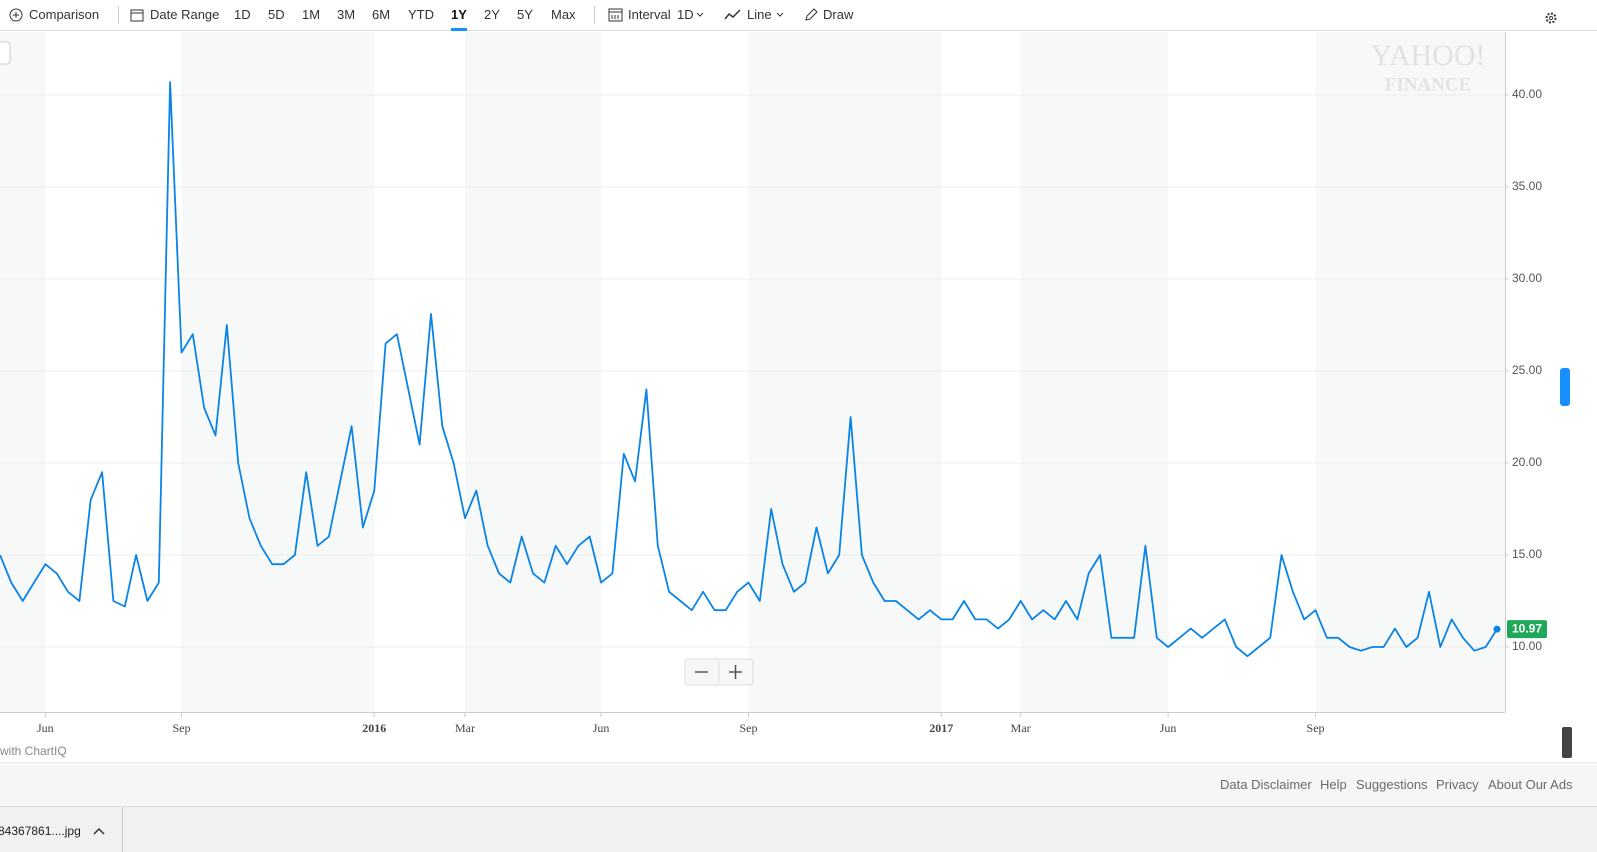 This screenshot has height=852, width=1597. Describe the element at coordinates (64, 14) in the screenshot. I see `comparison-button: Comparison` at that location.